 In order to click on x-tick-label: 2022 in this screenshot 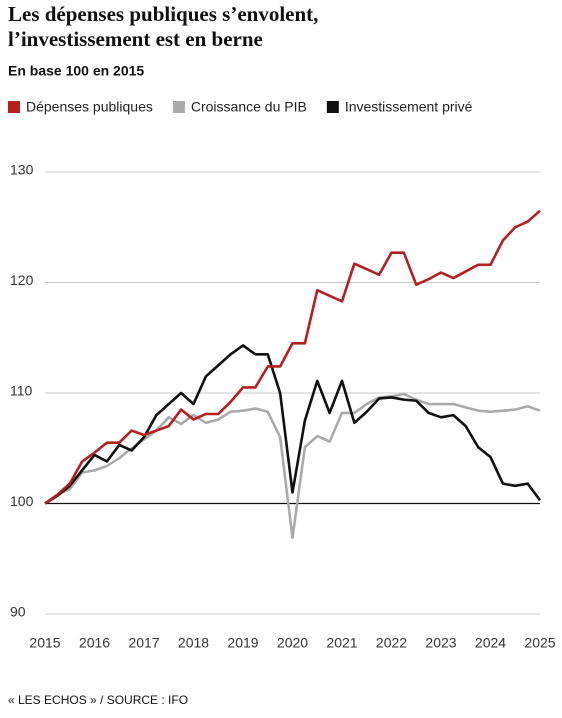, I will do `click(391, 643)`.